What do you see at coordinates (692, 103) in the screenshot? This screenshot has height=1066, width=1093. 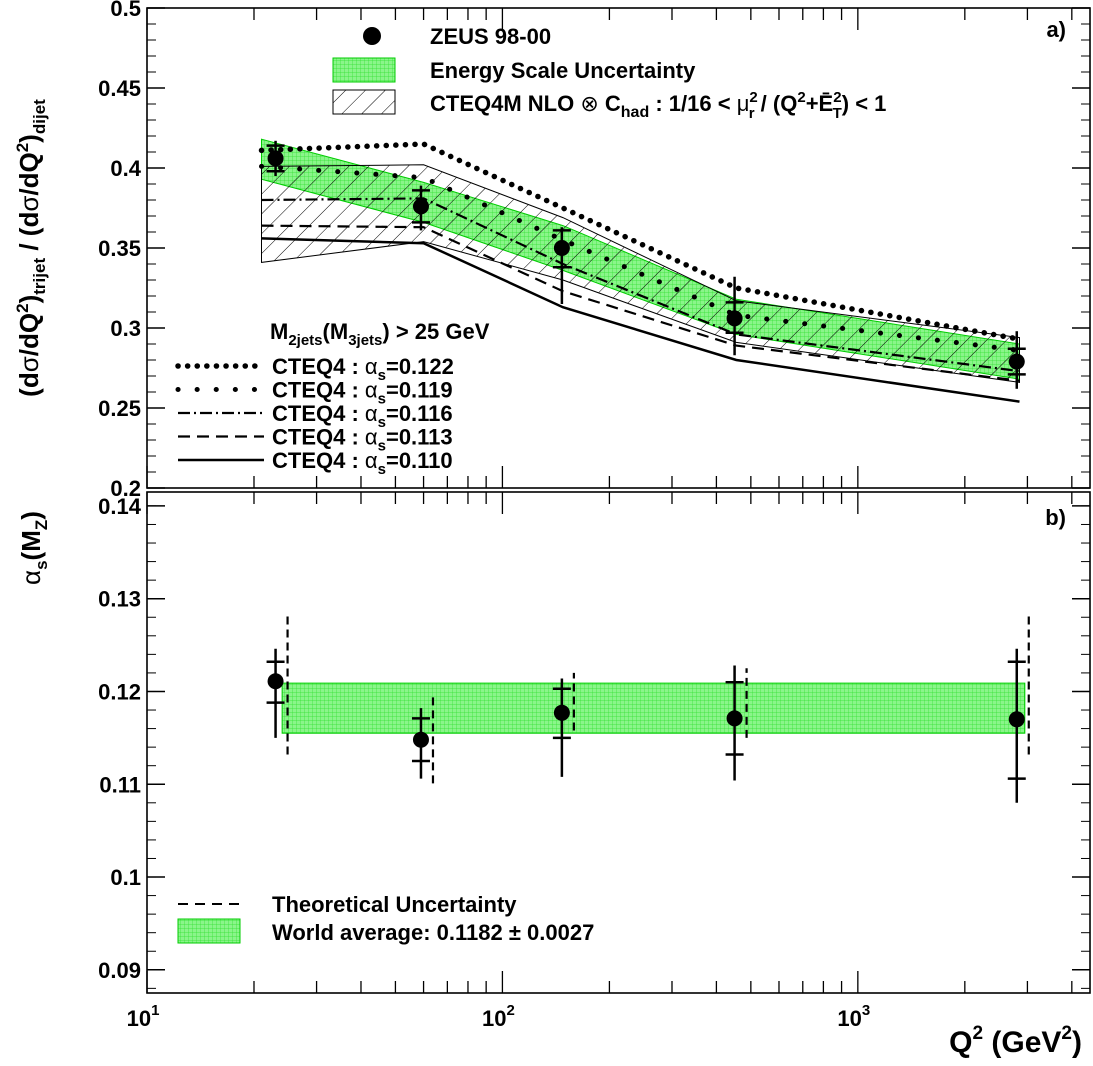 I see `theory-label-part: : 1/16 <` at bounding box center [692, 103].